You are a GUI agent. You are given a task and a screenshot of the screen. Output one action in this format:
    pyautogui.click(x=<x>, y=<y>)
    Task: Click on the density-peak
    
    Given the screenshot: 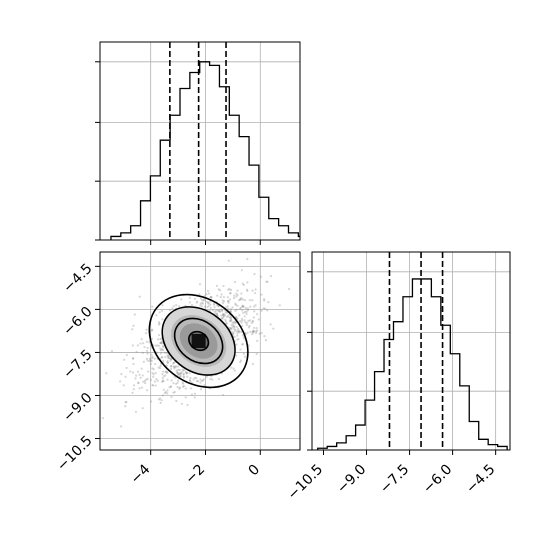 What is the action you would take?
    pyautogui.click(x=198, y=340)
    